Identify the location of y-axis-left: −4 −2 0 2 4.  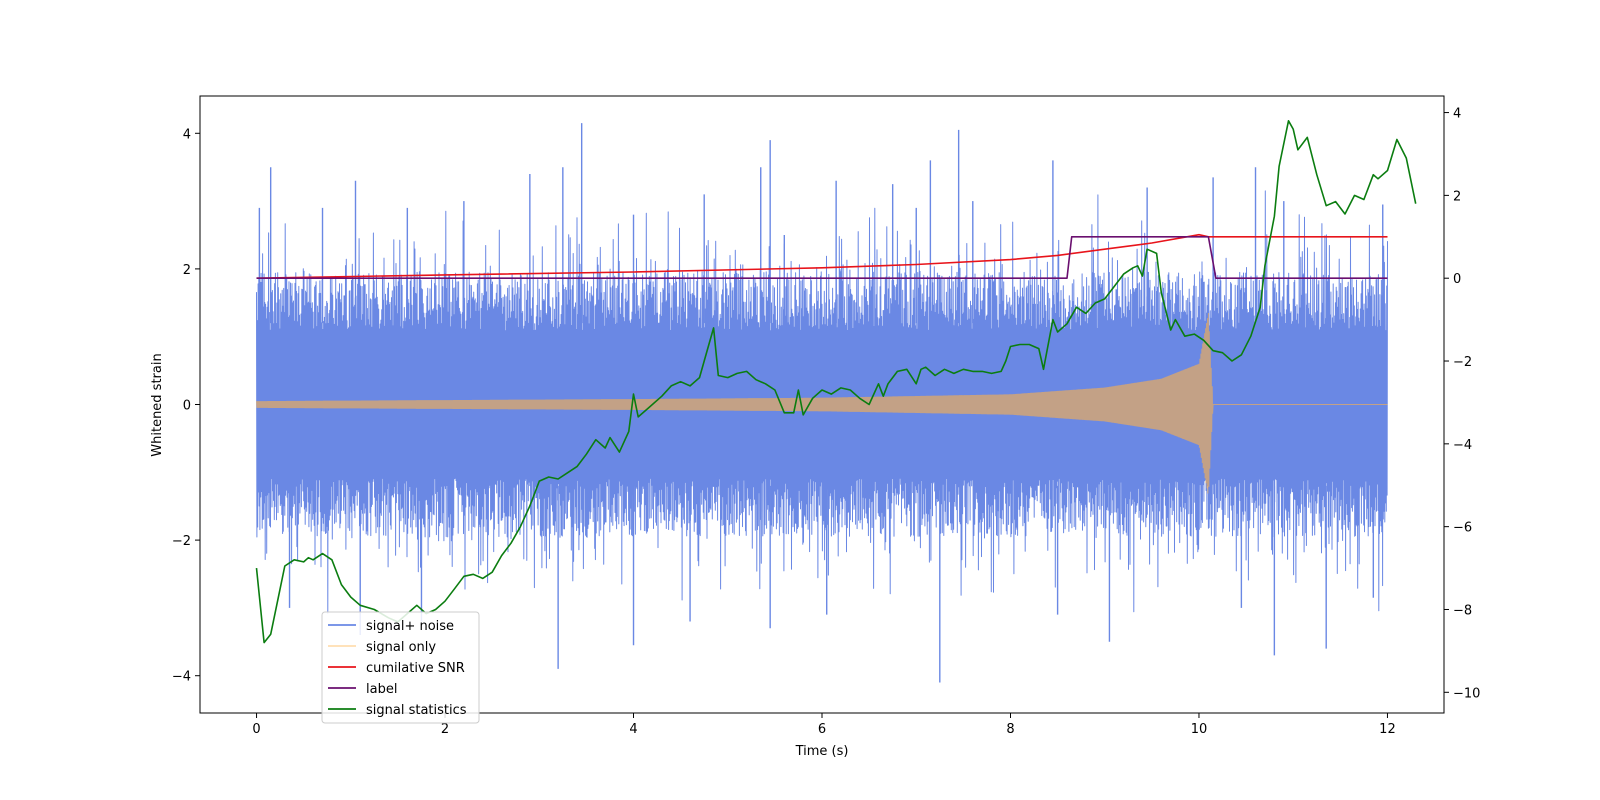
(186, 406).